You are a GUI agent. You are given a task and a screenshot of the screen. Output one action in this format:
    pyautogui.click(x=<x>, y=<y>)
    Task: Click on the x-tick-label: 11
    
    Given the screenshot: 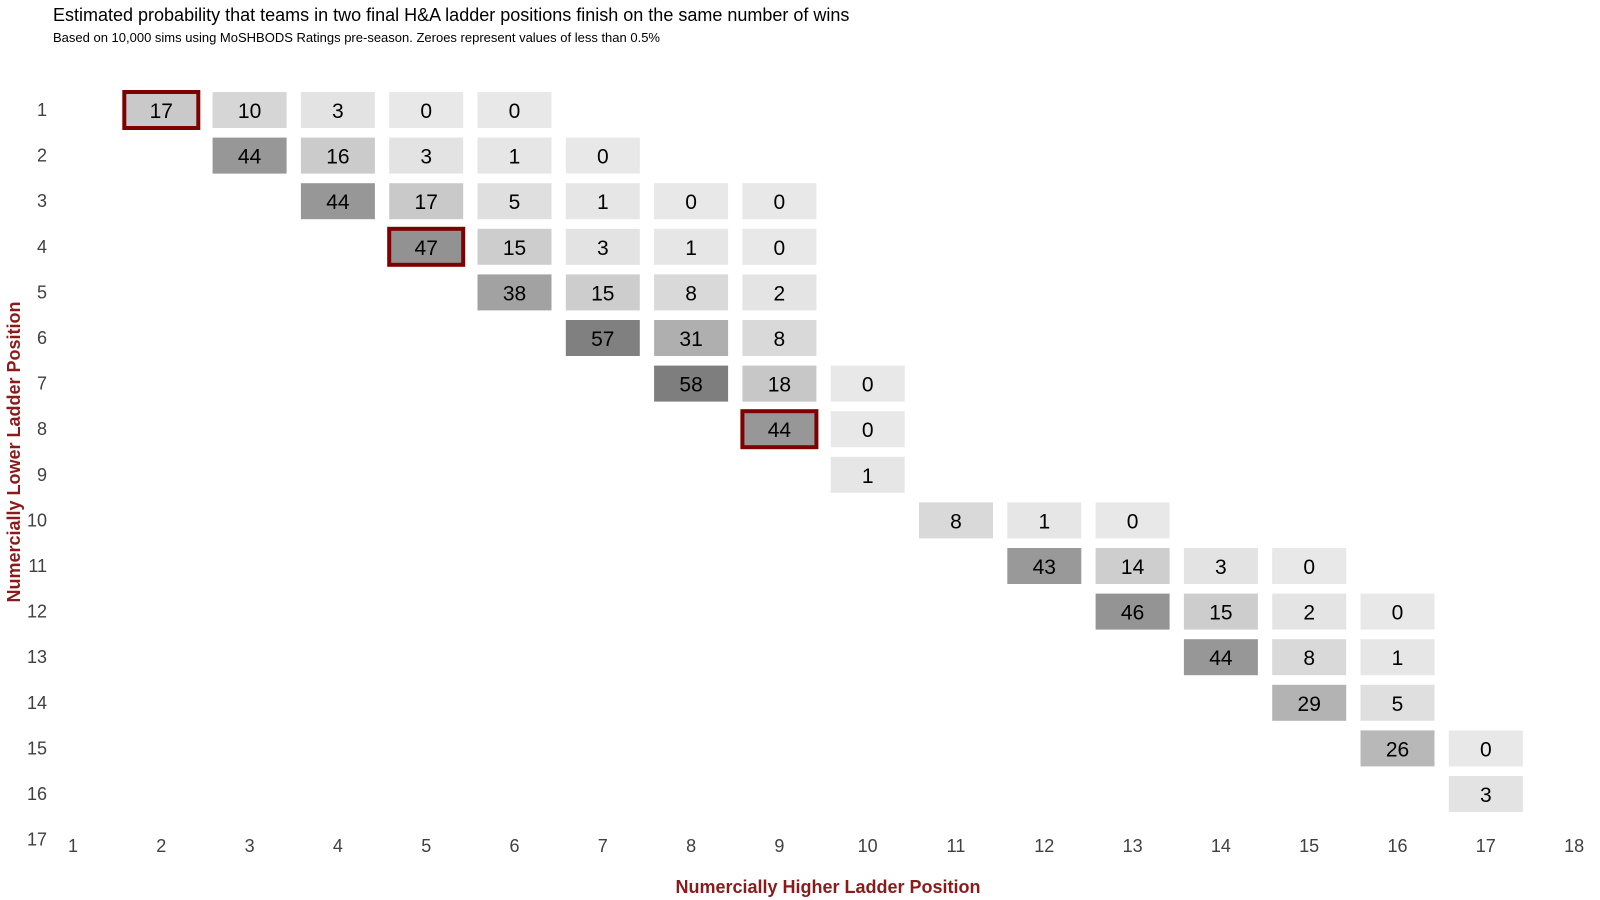 What is the action you would take?
    pyautogui.click(x=956, y=846)
    